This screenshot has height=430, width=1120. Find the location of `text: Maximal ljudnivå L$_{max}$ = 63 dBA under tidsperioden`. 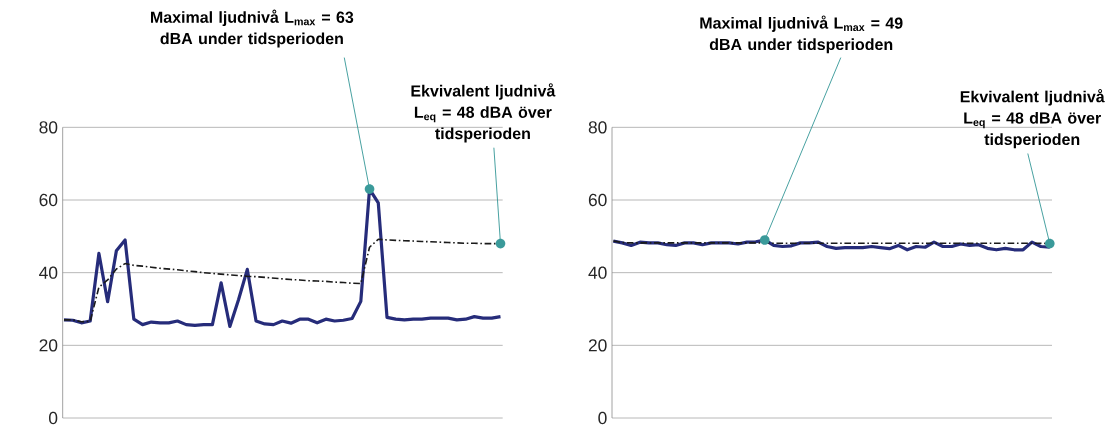

text: Maximal ljudnivå L$_{max}$ = 63 dBA under tidsperioden is located at coordinates (252, 28).